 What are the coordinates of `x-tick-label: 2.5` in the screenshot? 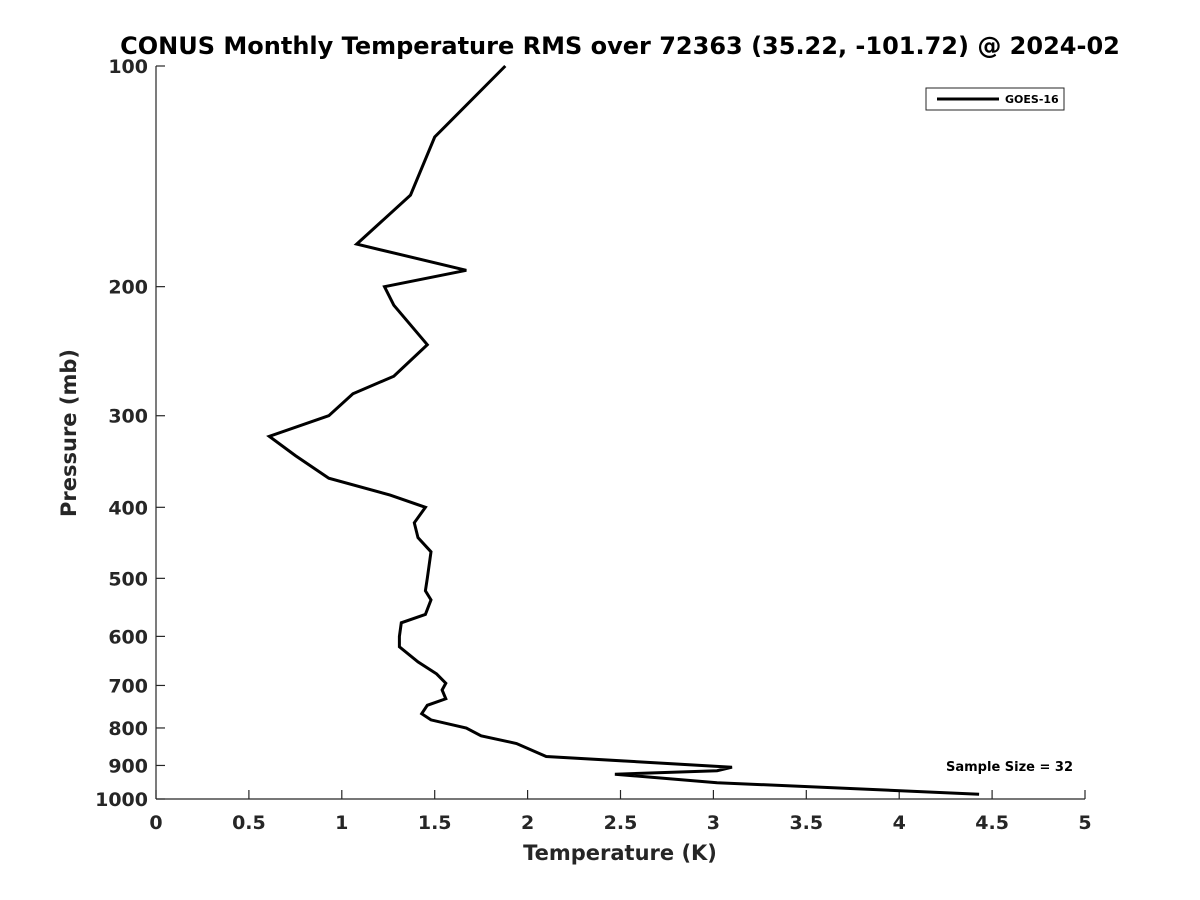 It's located at (621, 823).